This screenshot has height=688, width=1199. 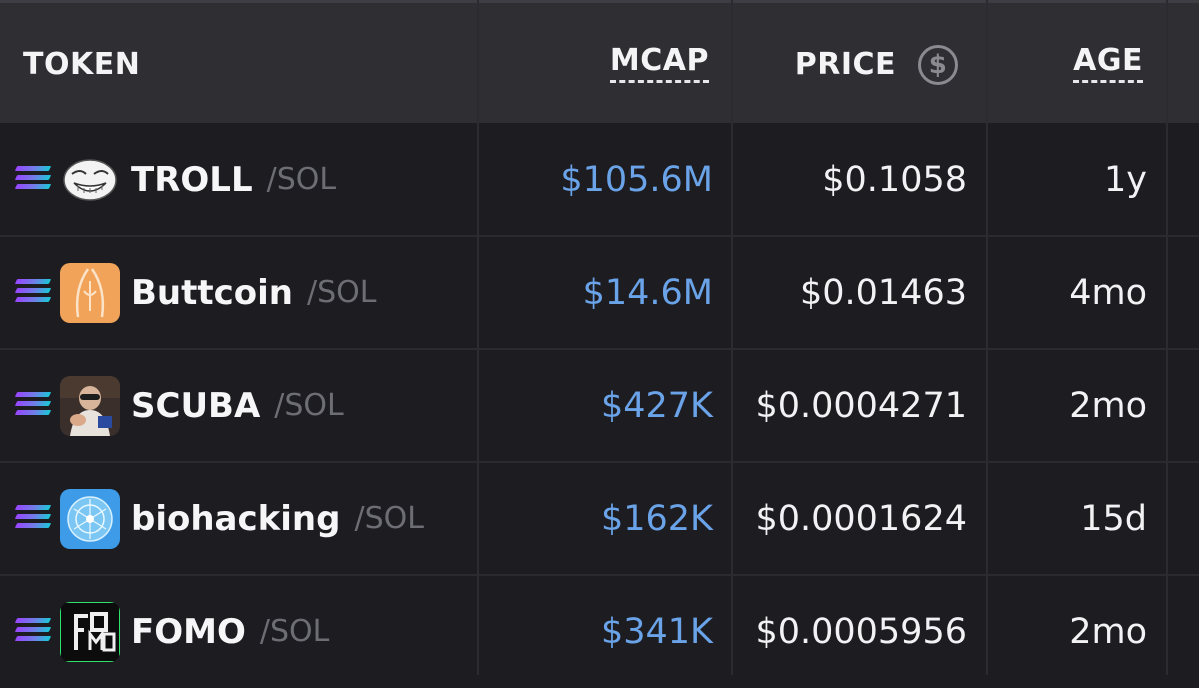 I want to click on price-value: $0.1058, so click(x=894, y=179).